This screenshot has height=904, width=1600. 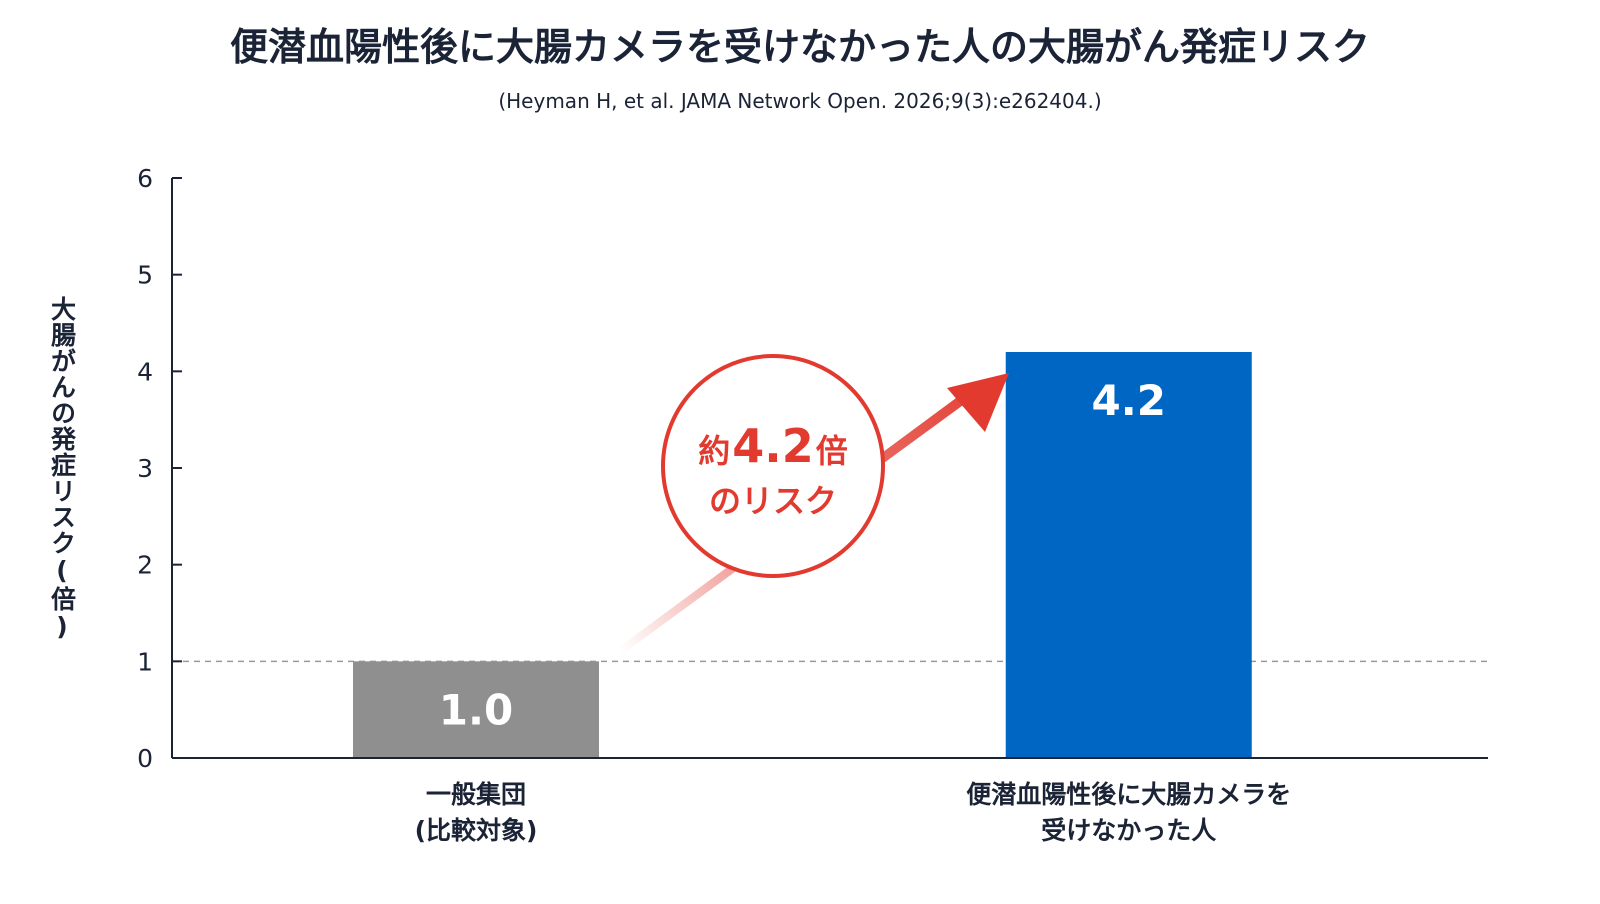 What do you see at coordinates (773, 501) in the screenshot?
I see `callout-line-2: のリスク` at bounding box center [773, 501].